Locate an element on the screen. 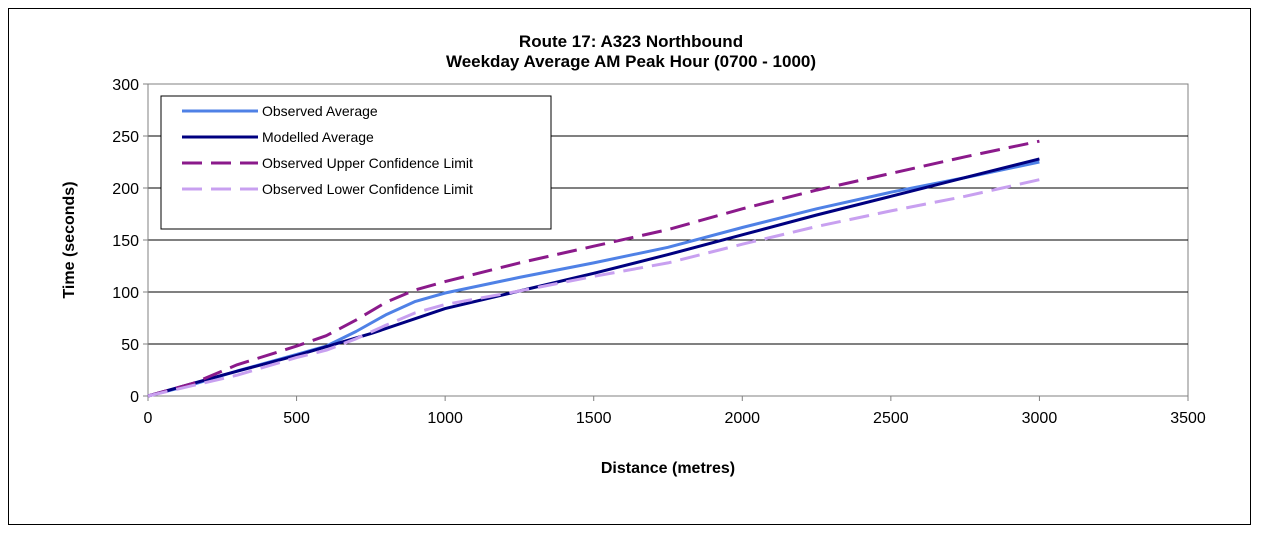 The height and width of the screenshot is (533, 1261). x-tick-label: 0 is located at coordinates (148, 418).